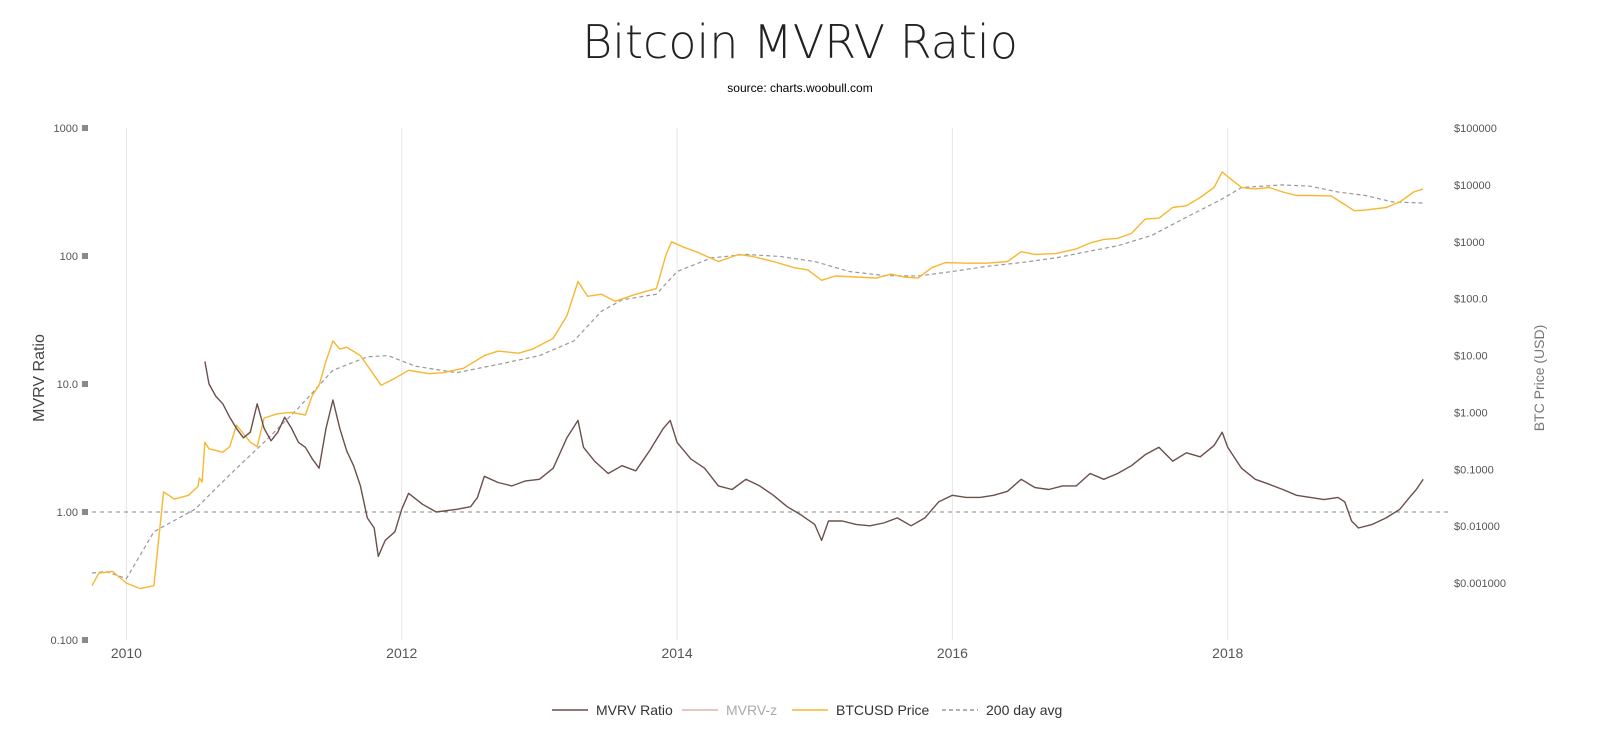 Image resolution: width=1600 pixels, height=753 pixels. Describe the element at coordinates (1474, 470) in the screenshot. I see `y-right-tick-label: $0.1000` at that location.